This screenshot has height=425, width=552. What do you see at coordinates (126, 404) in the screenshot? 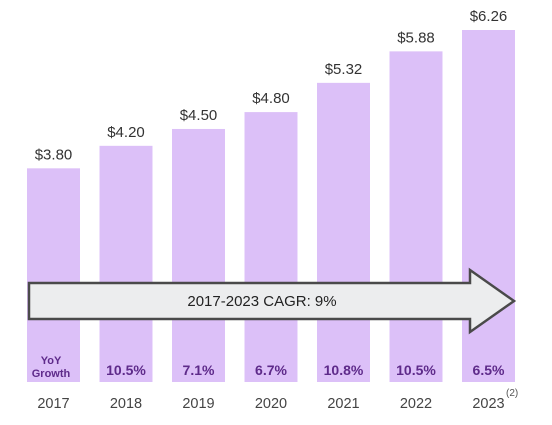
I see `x-tick-2018: 2018` at bounding box center [126, 404].